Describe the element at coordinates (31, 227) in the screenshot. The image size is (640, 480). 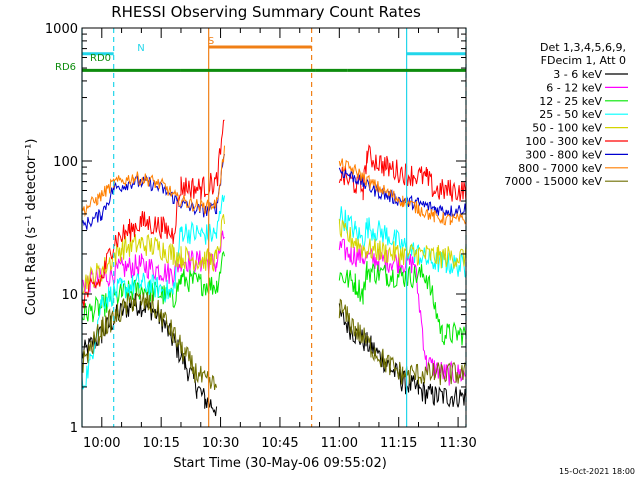
I see `y-axis-label: Count Rate (s⁻¹ detector⁻¹)` at that location.